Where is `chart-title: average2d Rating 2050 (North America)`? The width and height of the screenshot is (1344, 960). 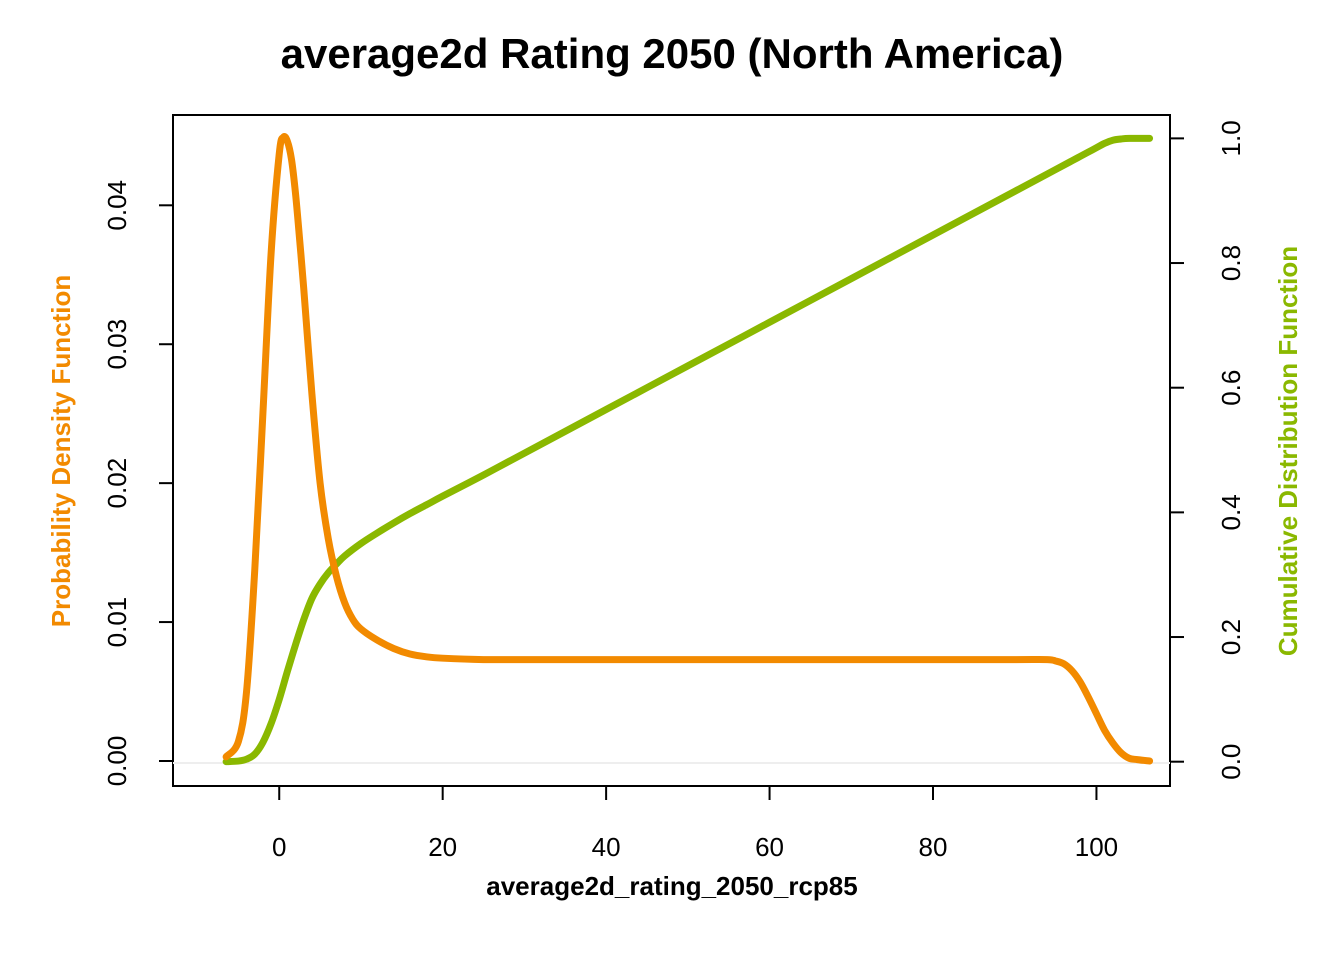
chart-title: average2d Rating 2050 (North America) is located at coordinates (672, 53).